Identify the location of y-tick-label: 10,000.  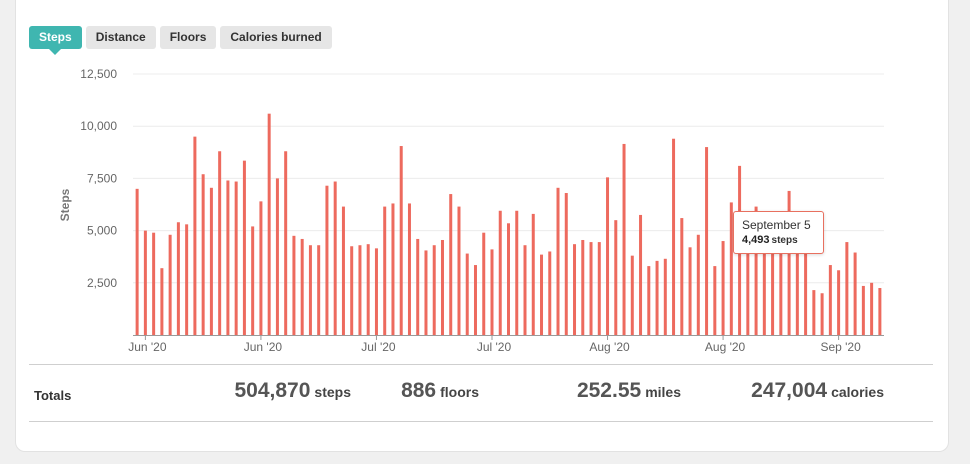
(98, 126).